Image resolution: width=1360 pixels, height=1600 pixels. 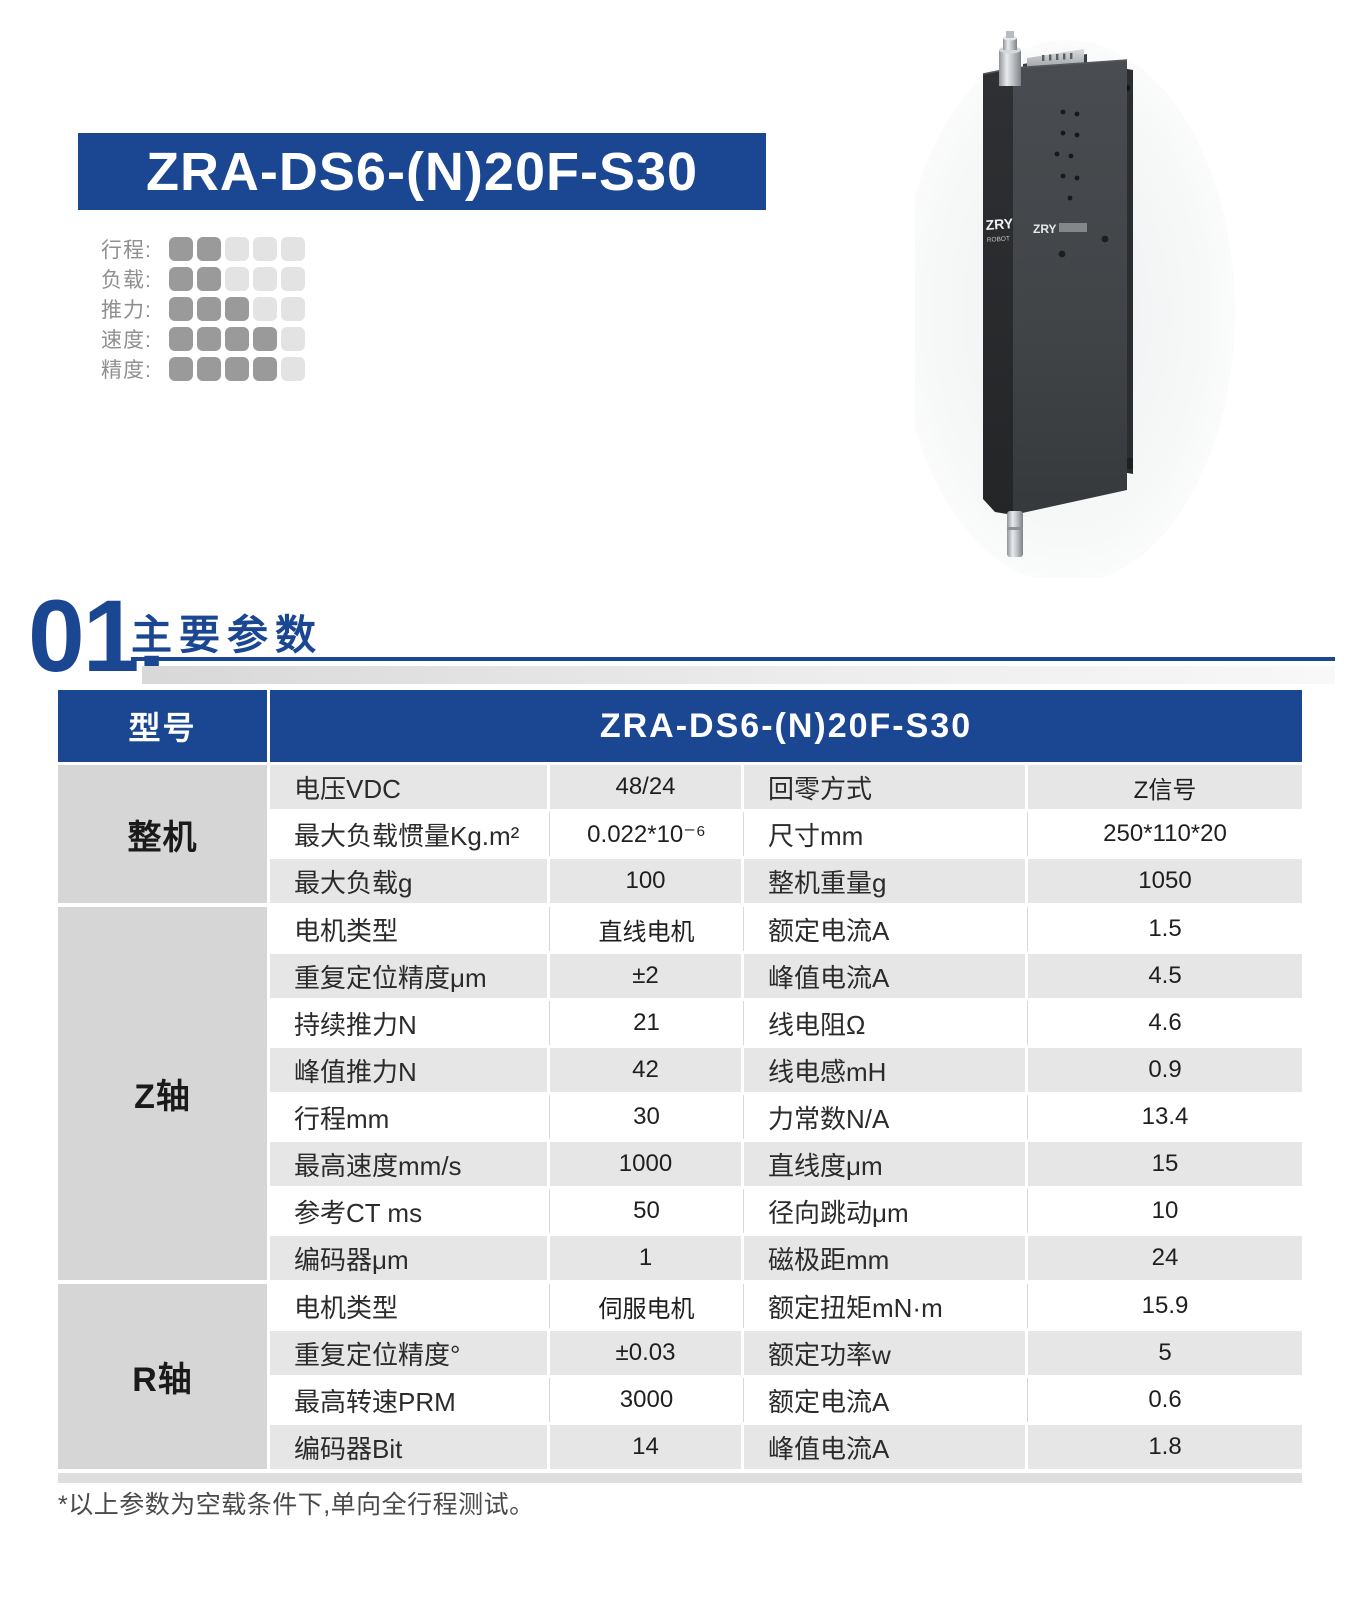 I want to click on param-cell: 整机重量g, so click(x=886, y=881).